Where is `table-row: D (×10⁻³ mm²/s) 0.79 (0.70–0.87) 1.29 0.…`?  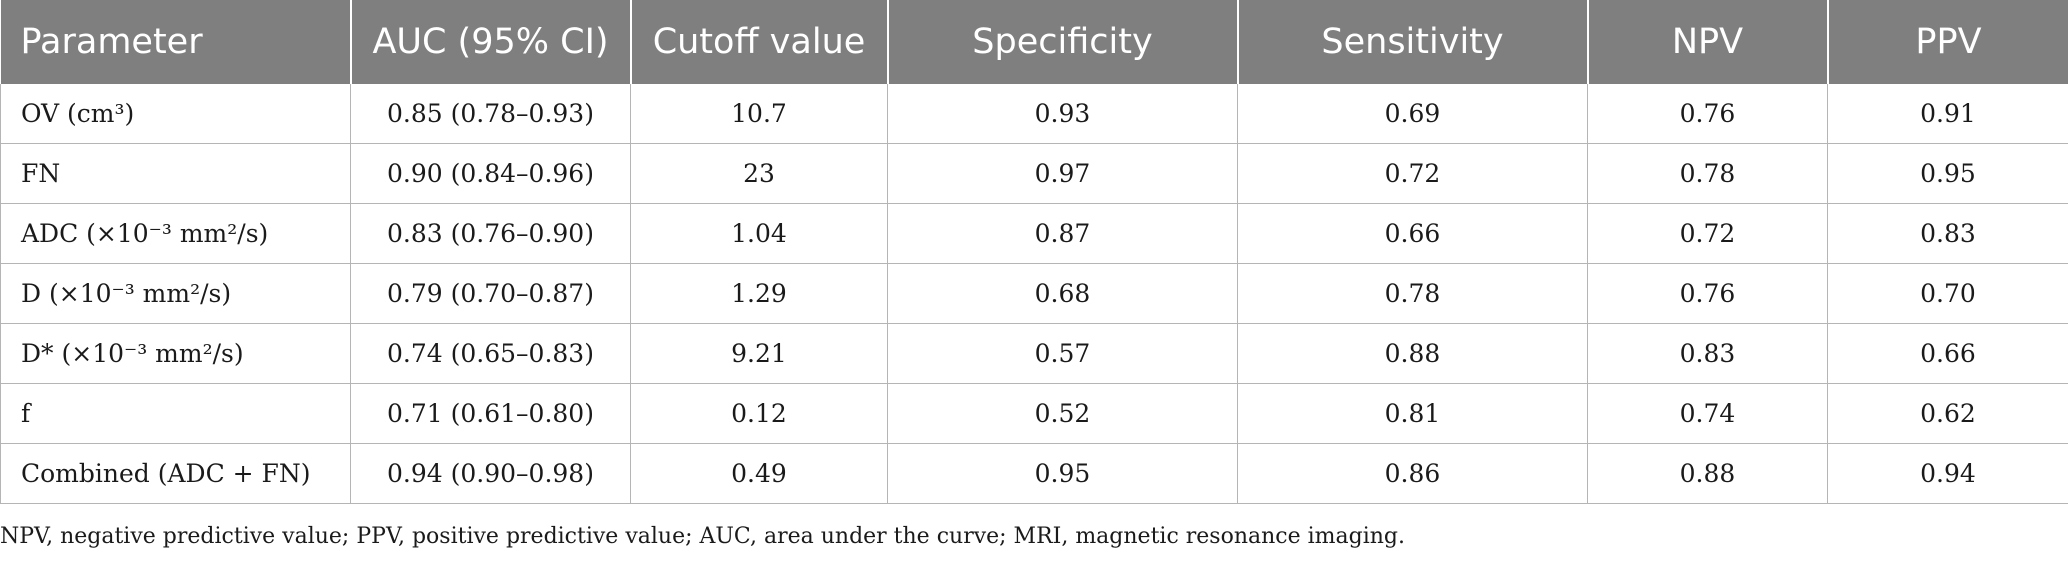
table-row: D (×10⁻³ mm²/s) 0.79 (0.70–0.87) 1.29 0.… is located at coordinates (1034, 293).